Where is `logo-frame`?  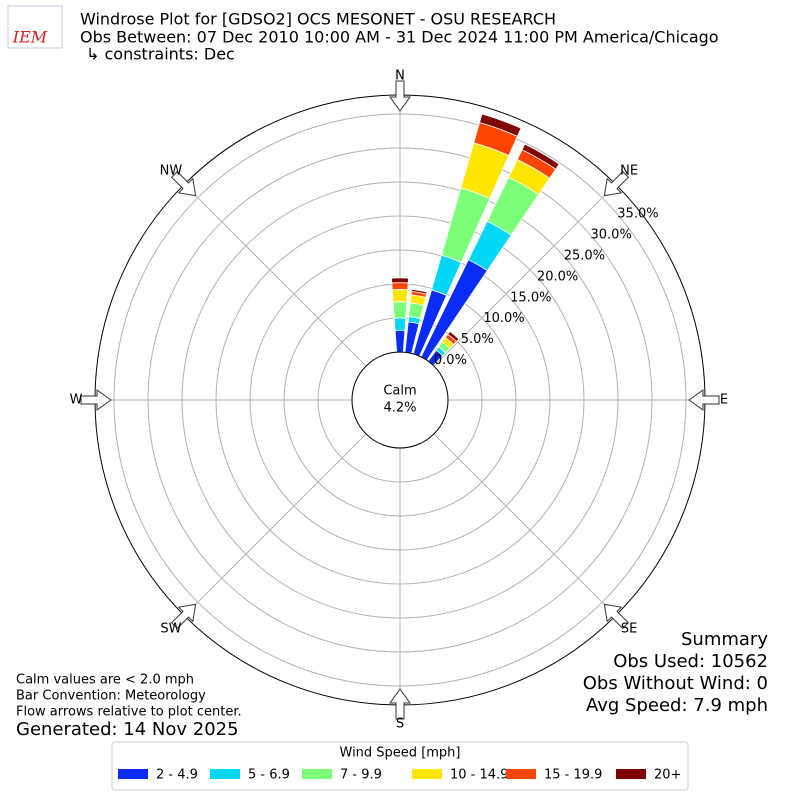 logo-frame is located at coordinates (35, 27).